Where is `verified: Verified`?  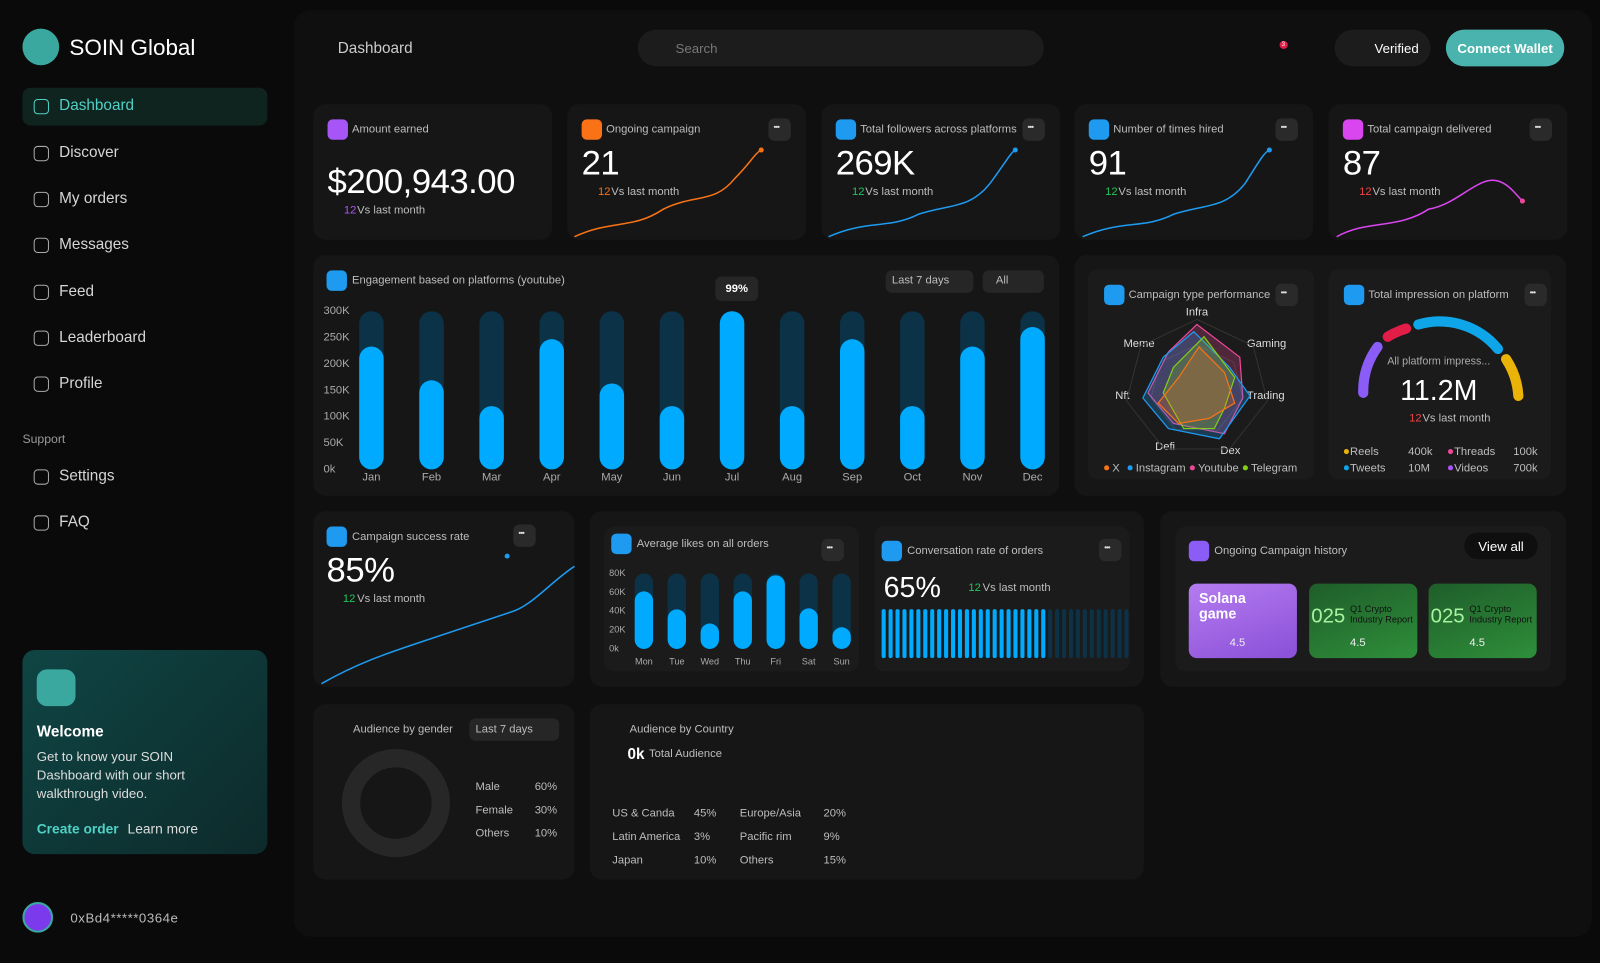 verified: Verified is located at coordinates (1396, 48).